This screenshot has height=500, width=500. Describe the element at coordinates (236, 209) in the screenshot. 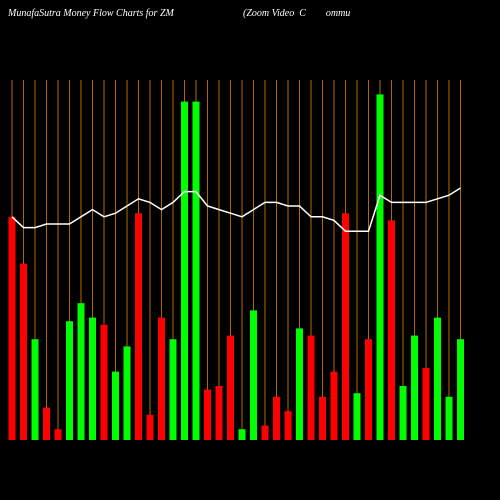

I see `money-flow-line` at that location.